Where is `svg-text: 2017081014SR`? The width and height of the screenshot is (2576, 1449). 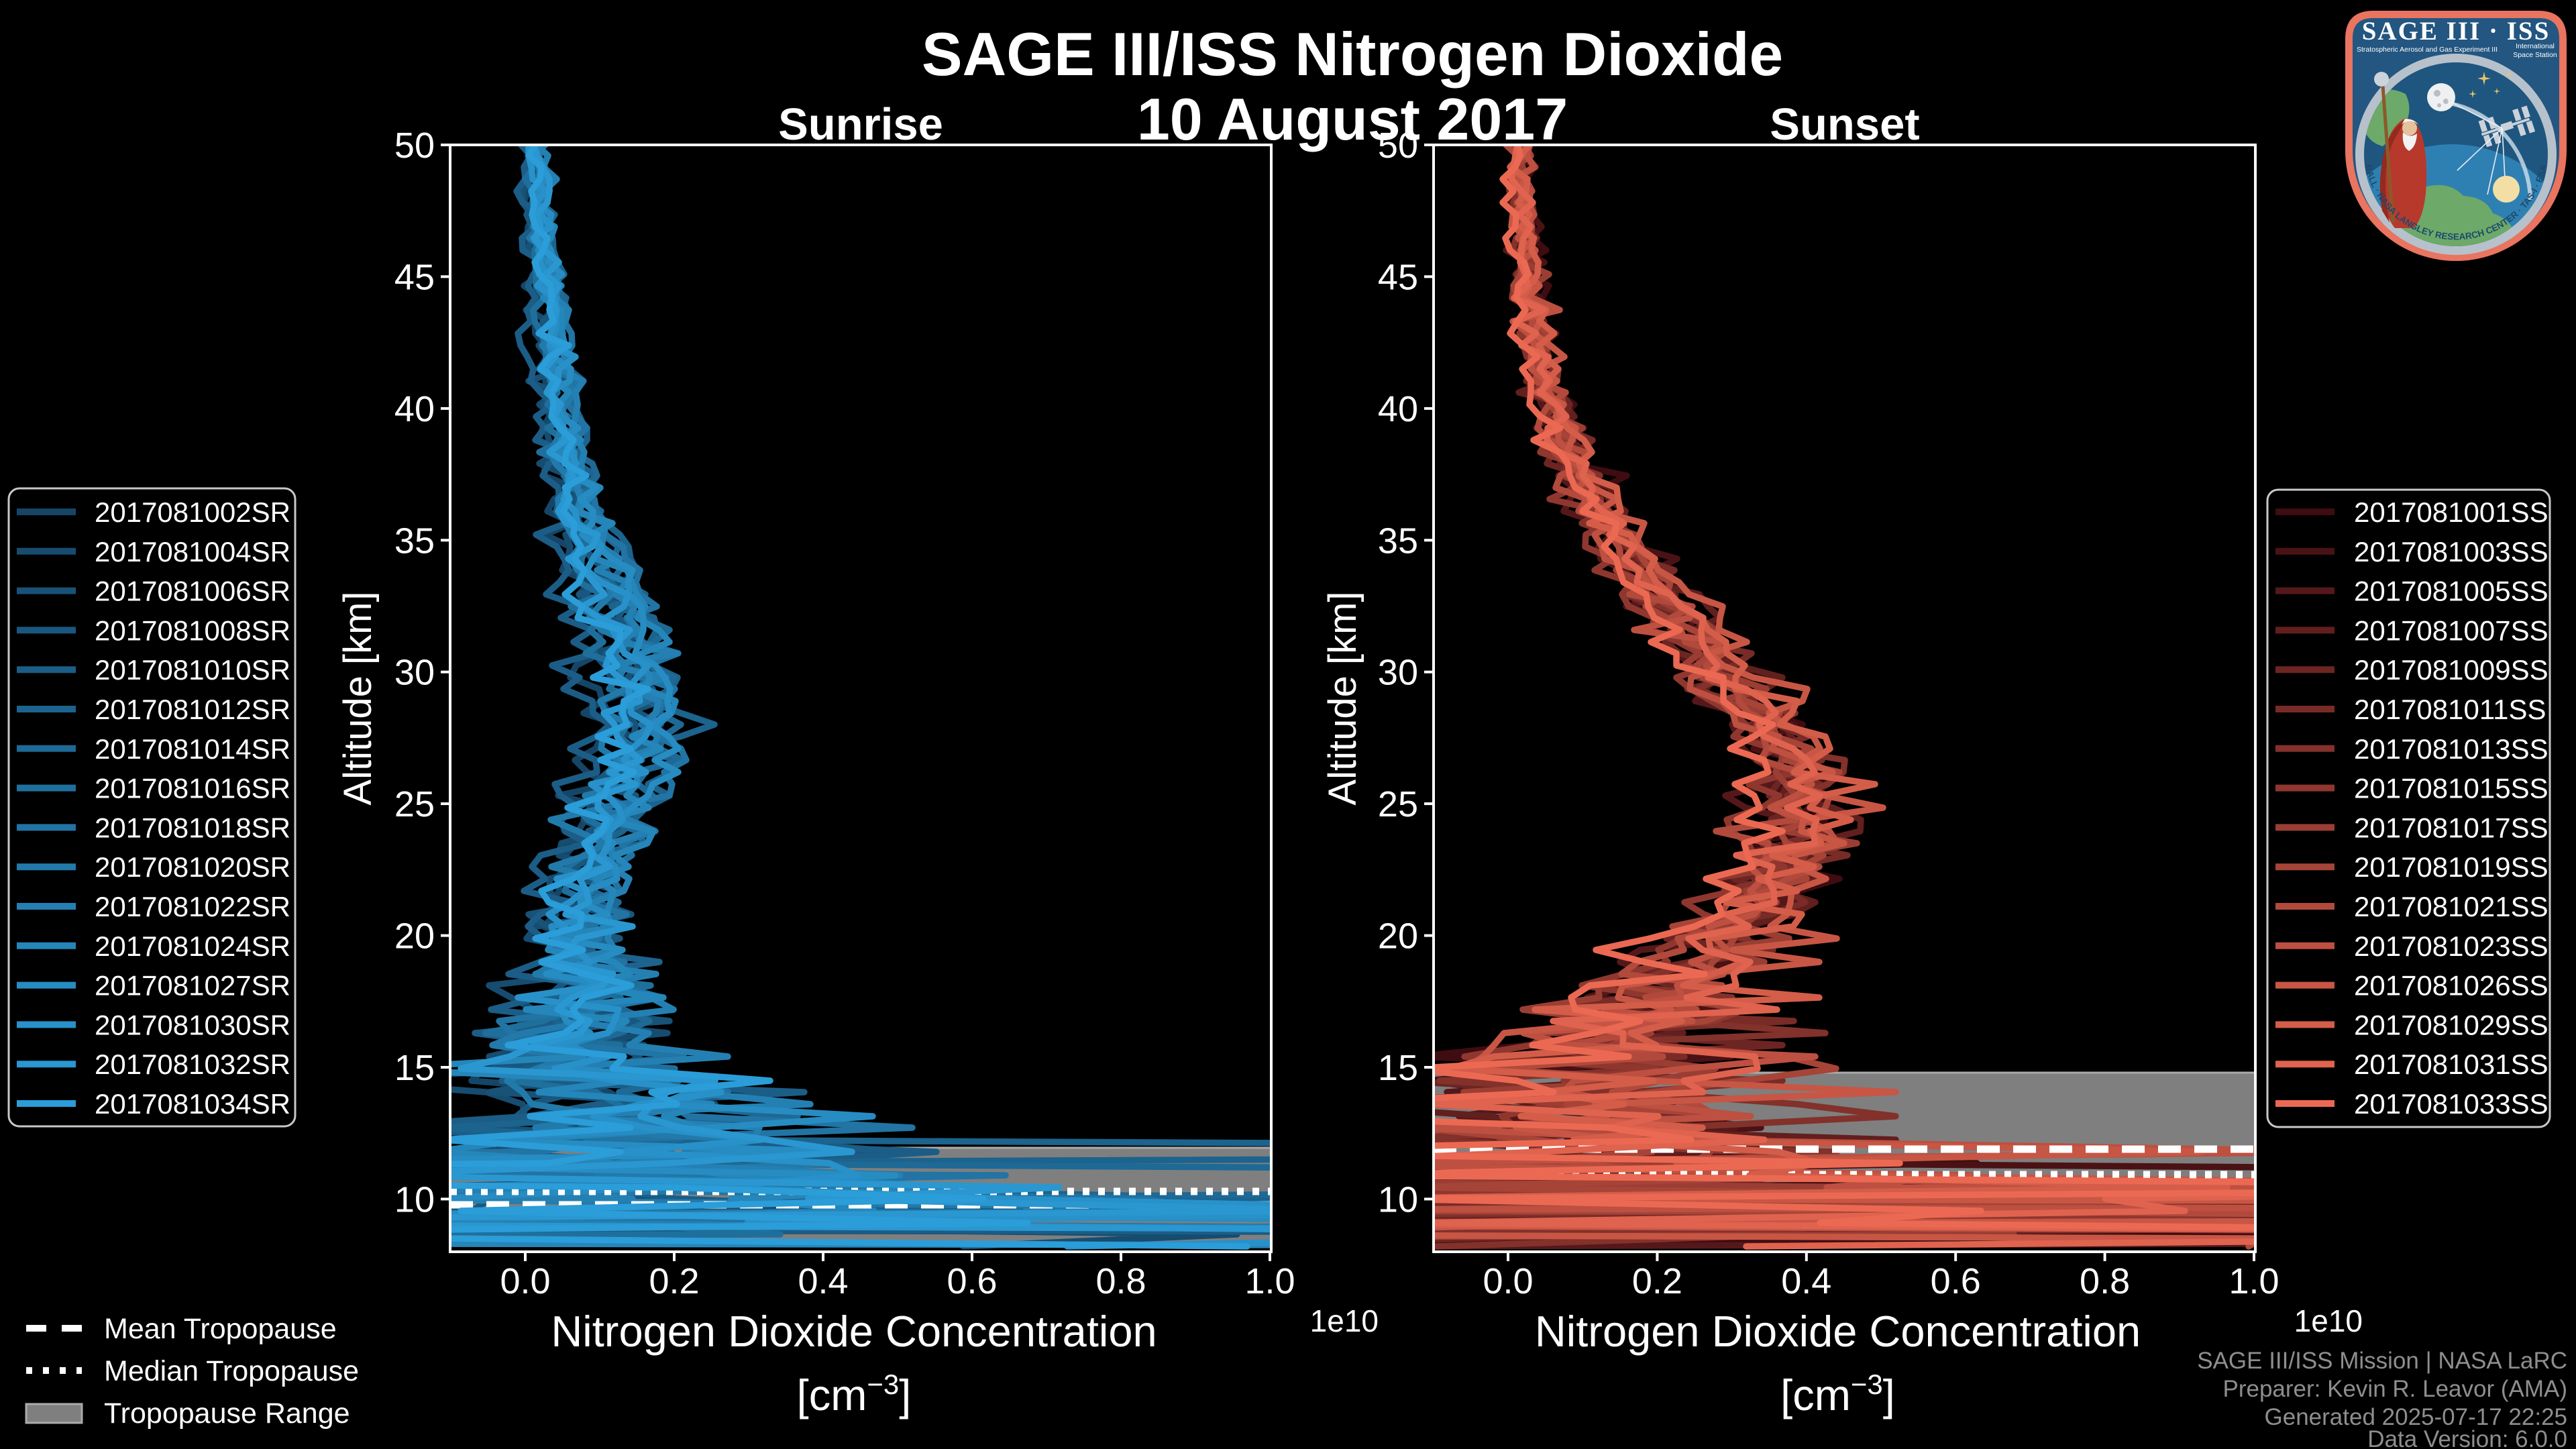
svg-text: 2017081014SR is located at coordinates (192, 749).